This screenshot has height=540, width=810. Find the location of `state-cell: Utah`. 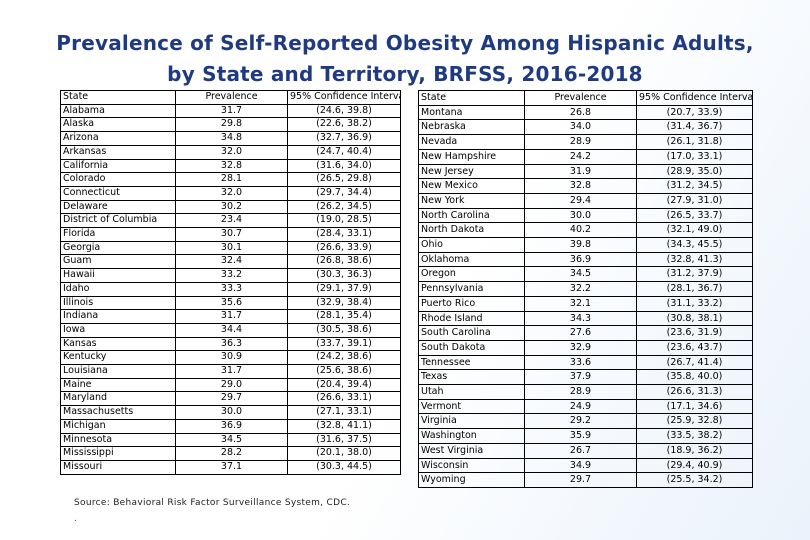

state-cell: Utah is located at coordinates (471, 392).